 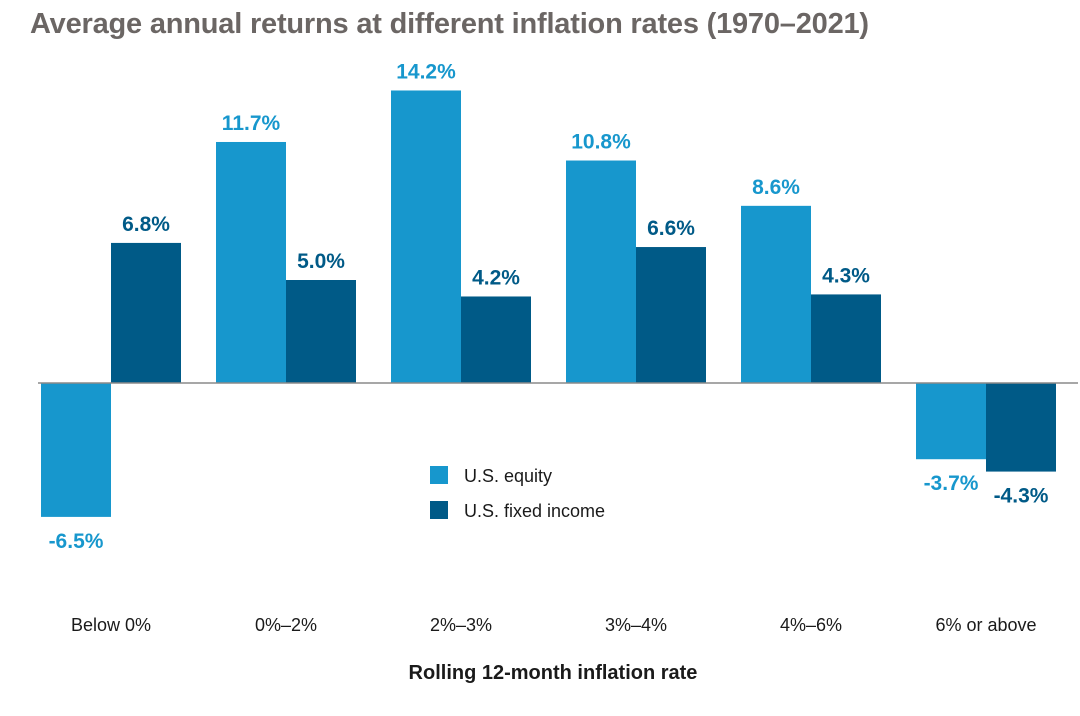 I want to click on value-label-fixed-income-1: 5.0%, so click(x=321, y=261).